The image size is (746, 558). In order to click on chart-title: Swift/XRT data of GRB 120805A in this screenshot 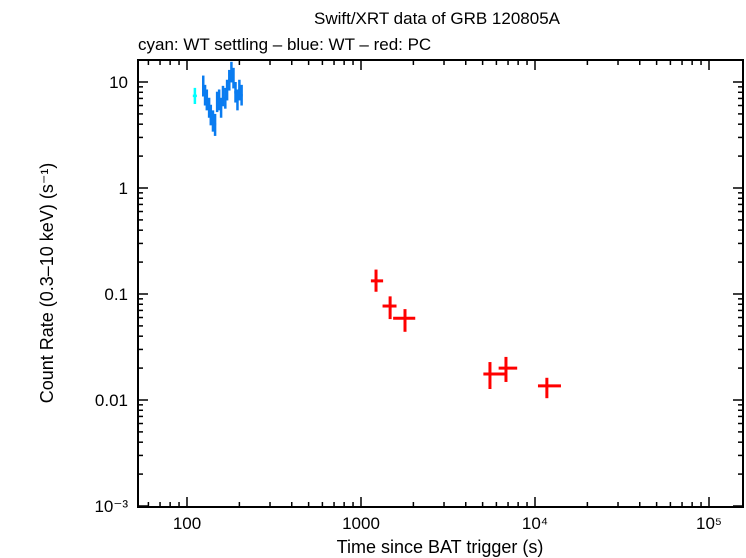, I will do `click(437, 18)`.